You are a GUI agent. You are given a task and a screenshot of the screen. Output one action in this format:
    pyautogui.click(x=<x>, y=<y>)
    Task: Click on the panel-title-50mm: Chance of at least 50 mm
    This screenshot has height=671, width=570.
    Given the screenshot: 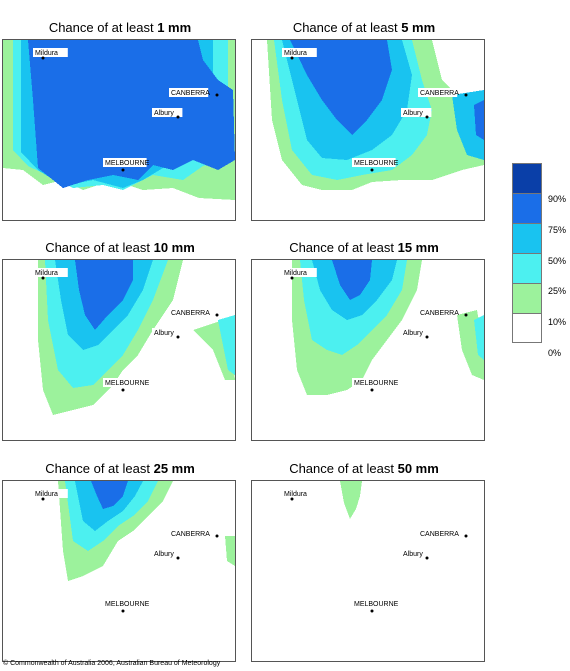 What is the action you would take?
    pyautogui.click(x=364, y=468)
    